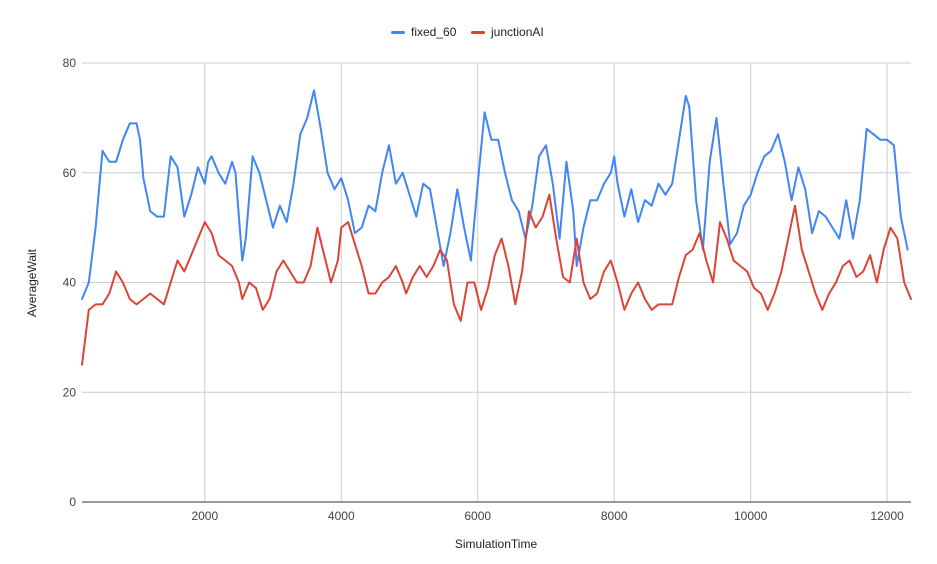 The height and width of the screenshot is (564, 937). What do you see at coordinates (341, 516) in the screenshot?
I see `x-tick-label-4000: 4000` at bounding box center [341, 516].